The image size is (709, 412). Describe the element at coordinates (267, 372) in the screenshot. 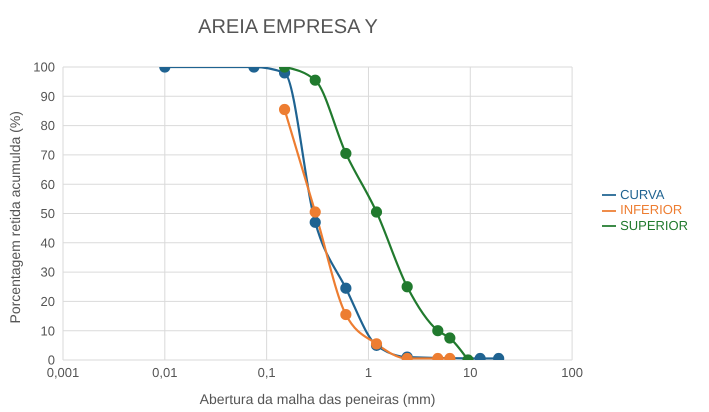

I see `x-tick-label: 0,1` at that location.